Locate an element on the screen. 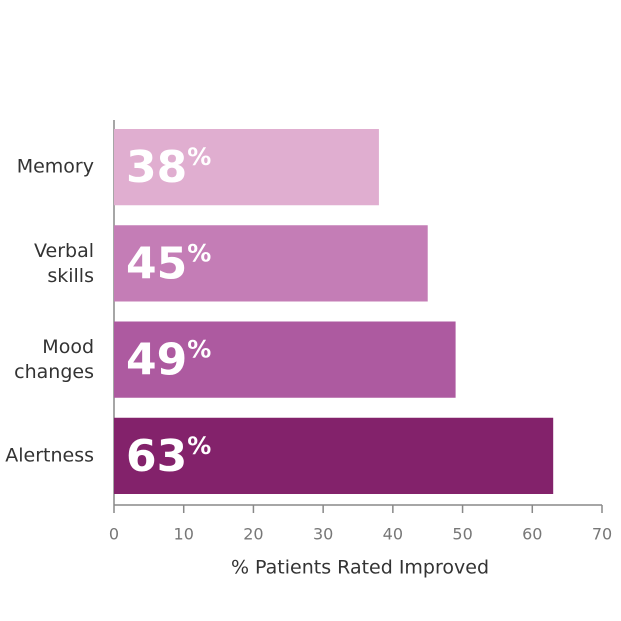 The width and height of the screenshot is (621, 621). value-label: 49% is located at coordinates (168, 360).